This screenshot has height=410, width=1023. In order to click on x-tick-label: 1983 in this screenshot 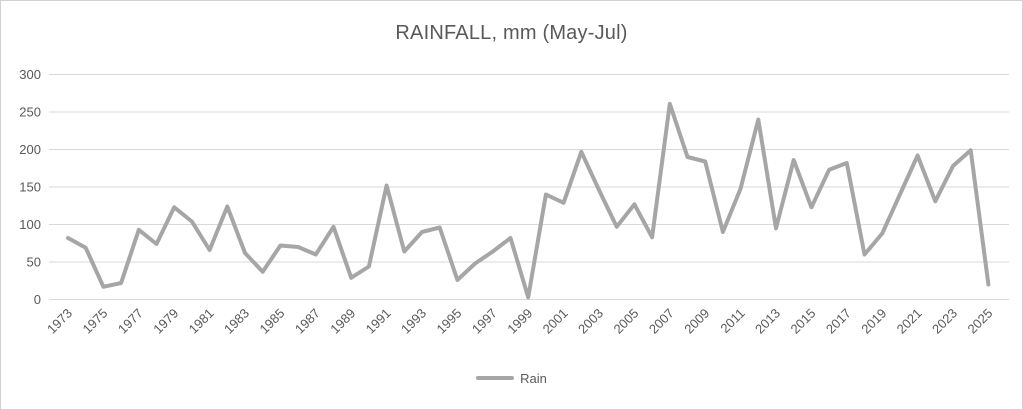, I will do `click(236, 321)`.